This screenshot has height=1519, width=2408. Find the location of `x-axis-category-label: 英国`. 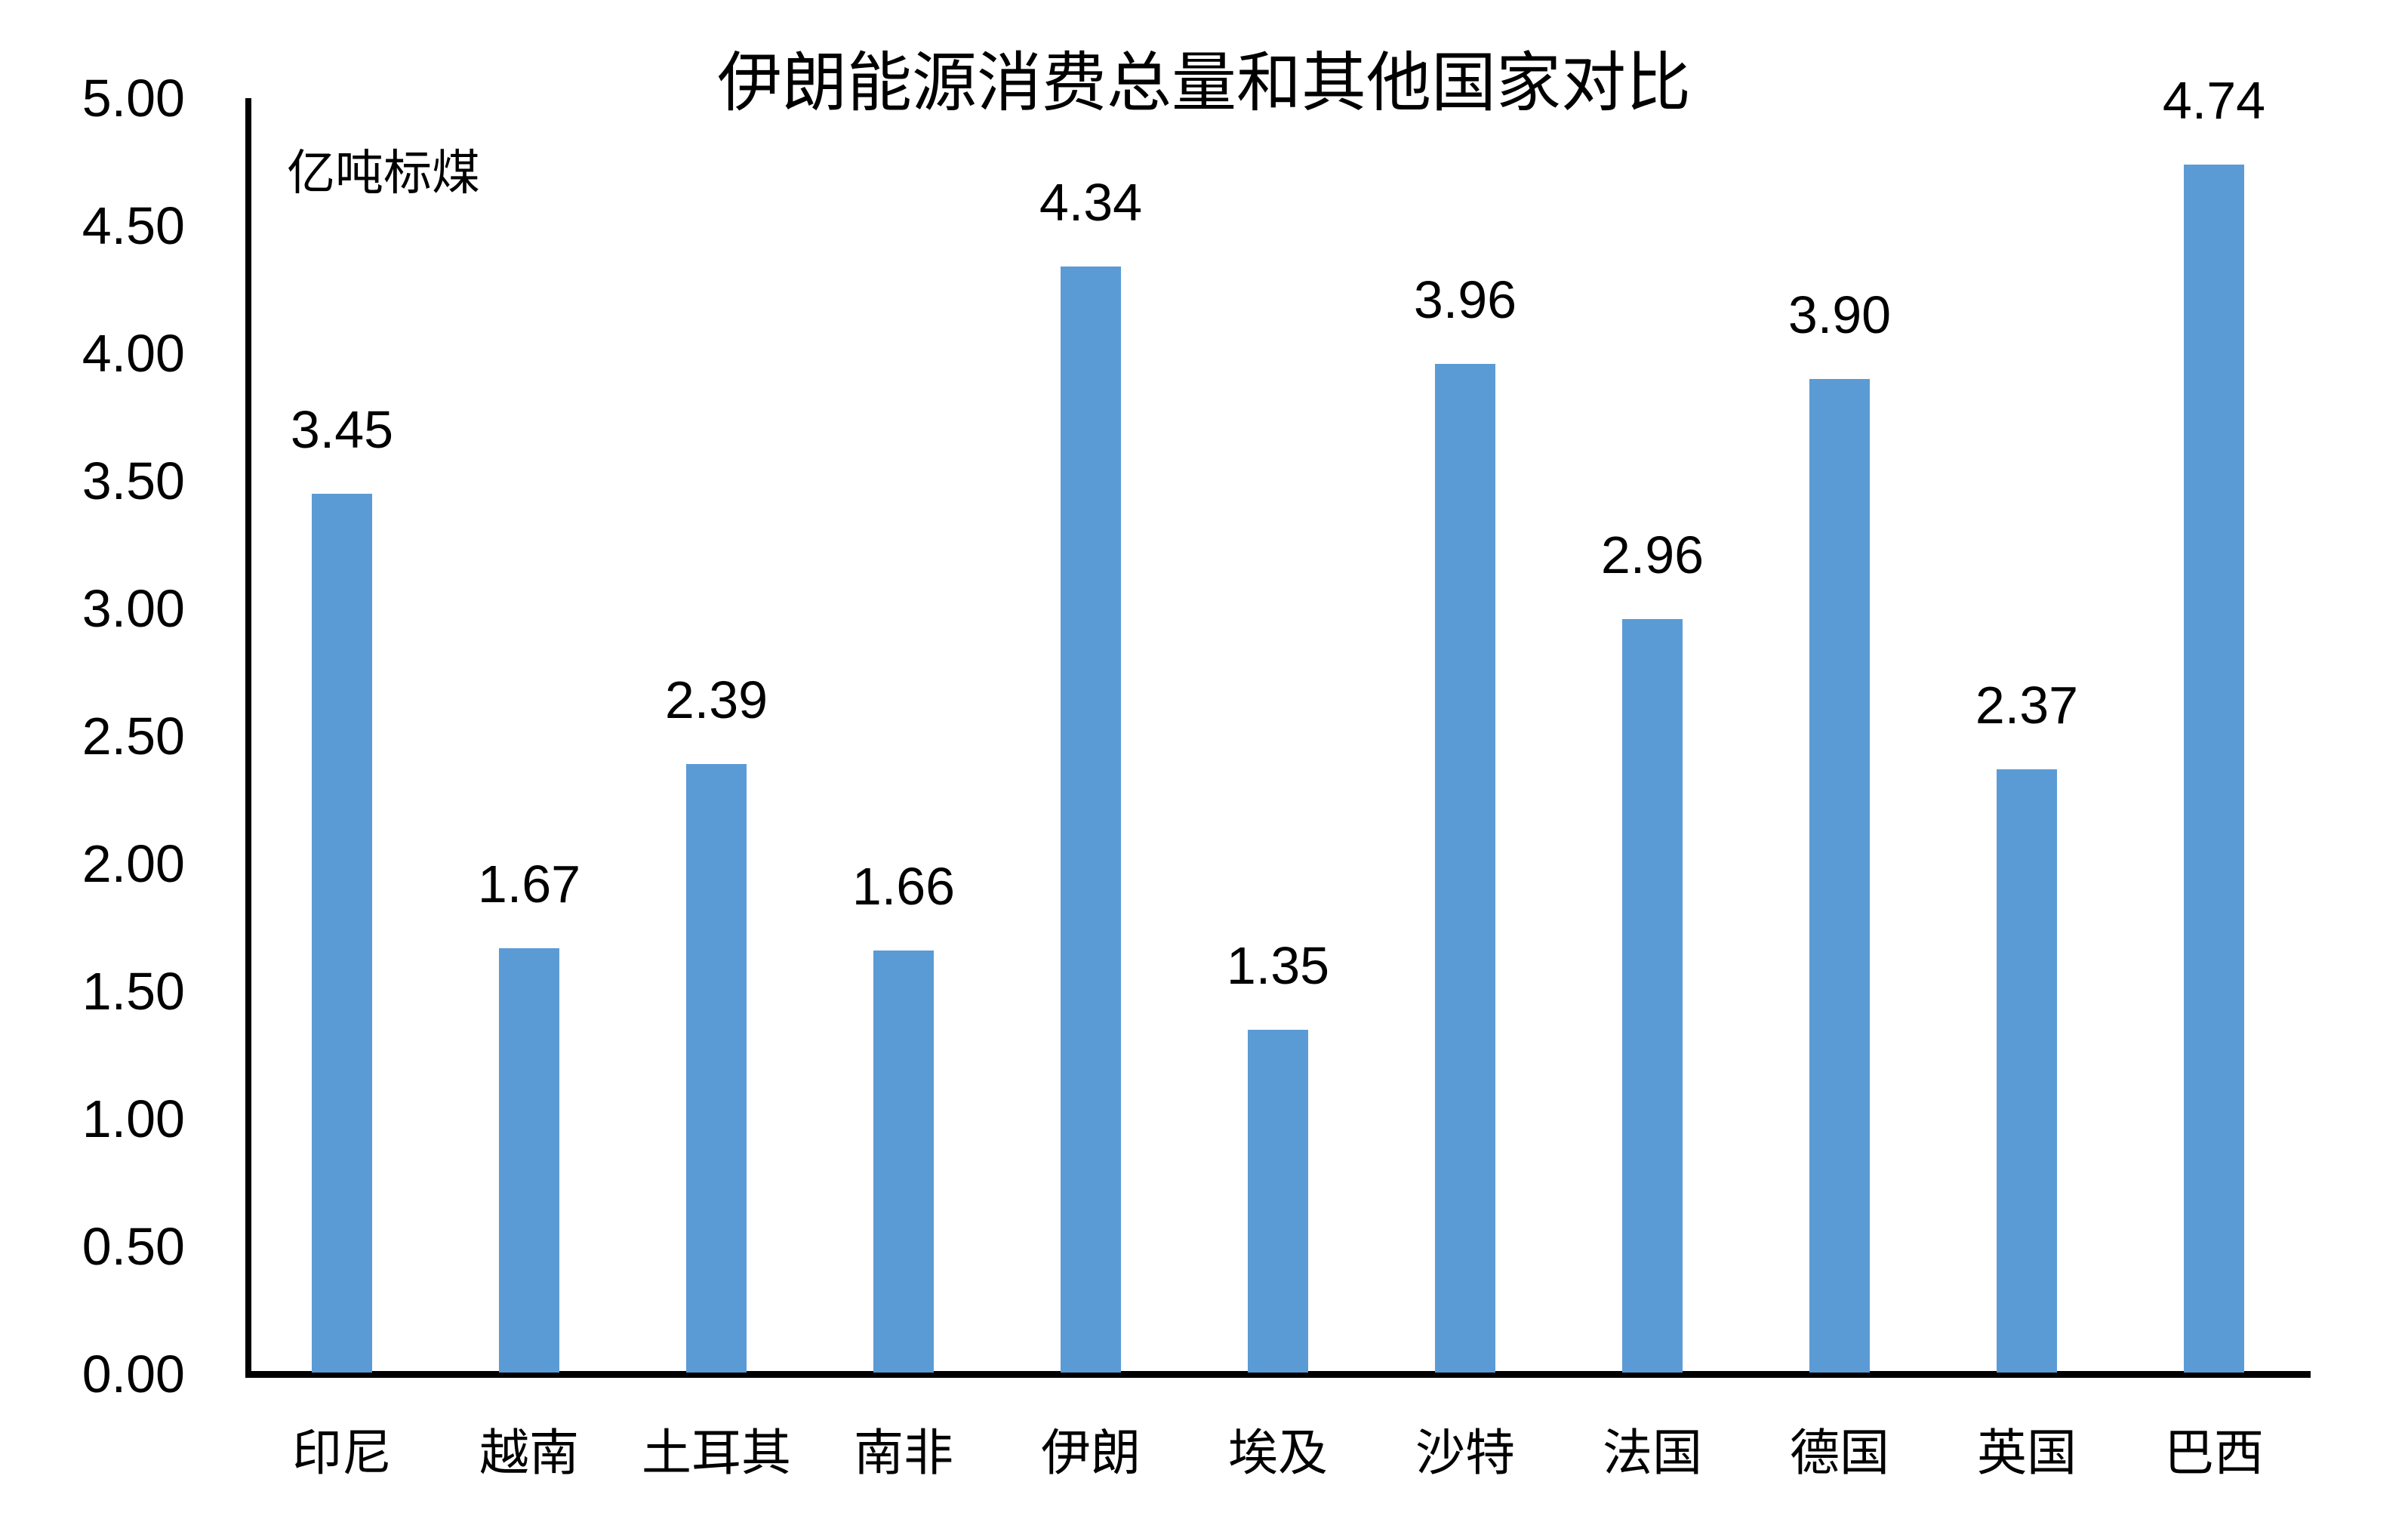

x-axis-category-label: 英国 is located at coordinates (2027, 1453).